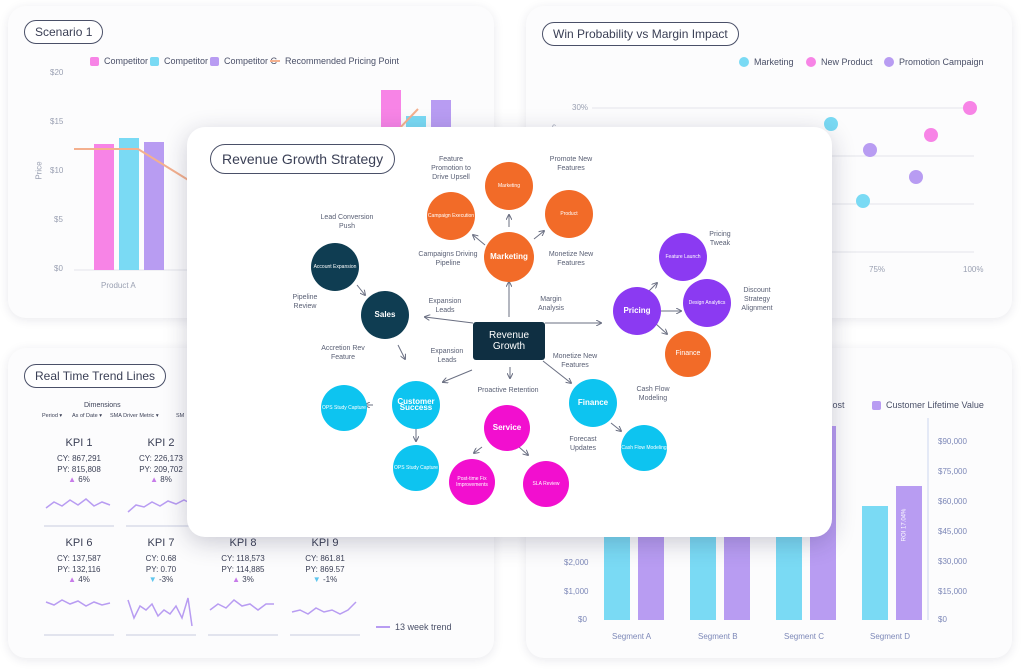  Describe the element at coordinates (325, 579) in the screenshot. I see `kpi-delta: ▼ -1%` at that location.